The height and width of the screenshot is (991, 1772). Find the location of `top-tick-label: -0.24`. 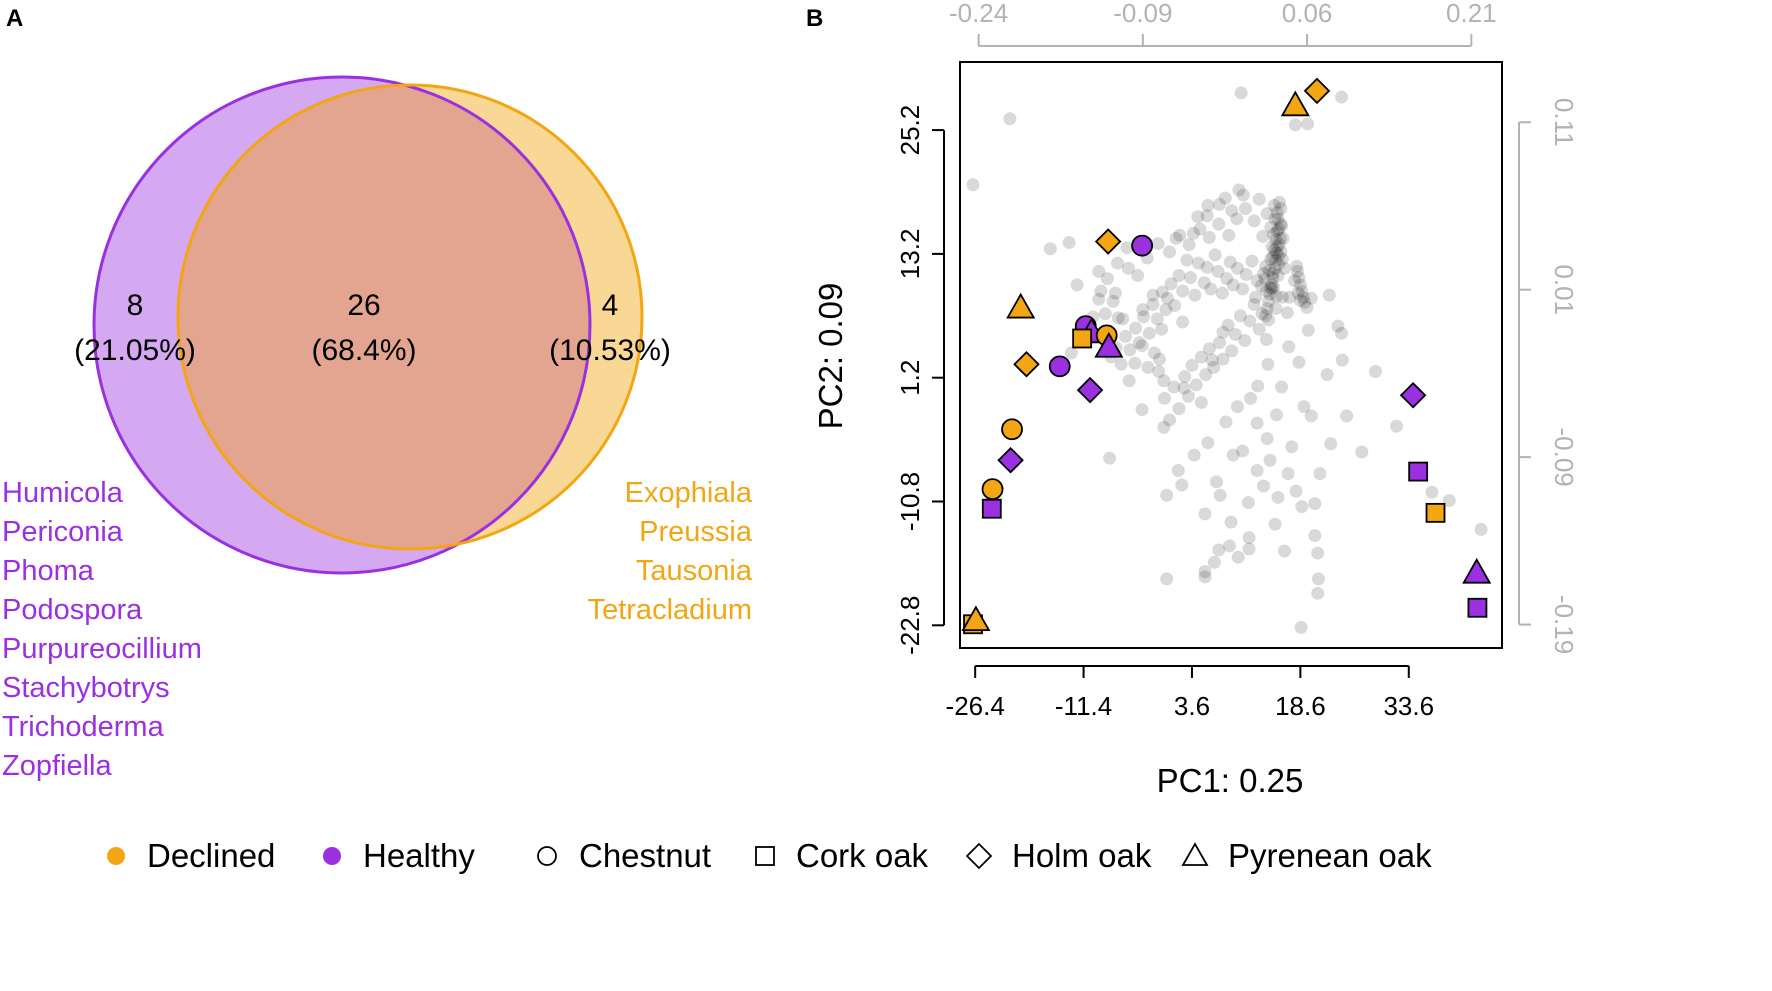

top-tick-label: -0.24 is located at coordinates (978, 14).